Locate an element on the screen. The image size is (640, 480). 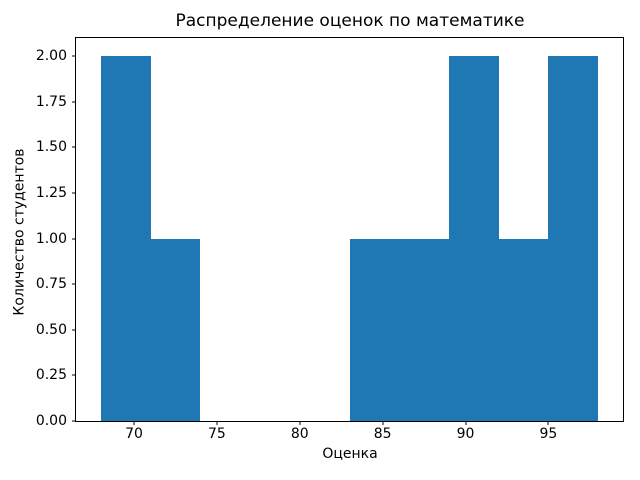
x-tick-label: 75 is located at coordinates (216, 434).